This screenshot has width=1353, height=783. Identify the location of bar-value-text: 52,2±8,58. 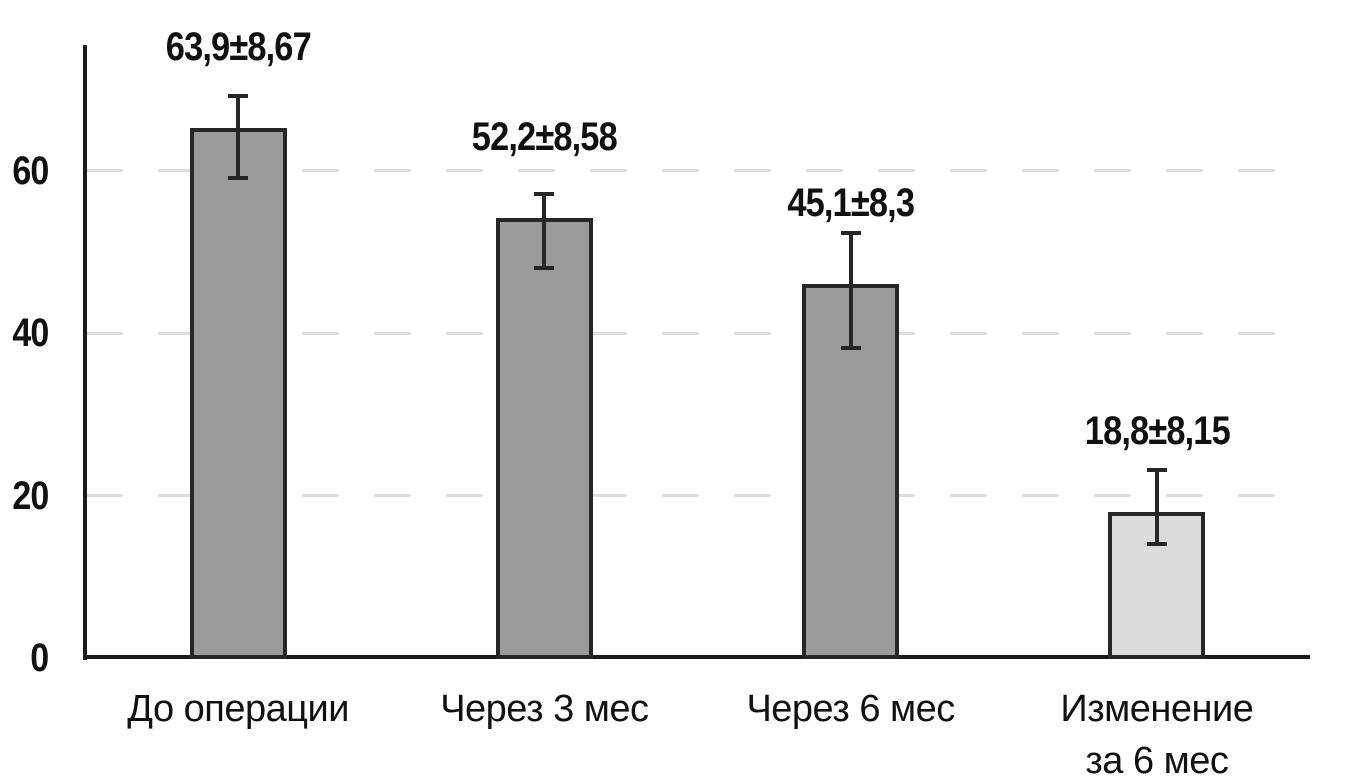
(544, 137).